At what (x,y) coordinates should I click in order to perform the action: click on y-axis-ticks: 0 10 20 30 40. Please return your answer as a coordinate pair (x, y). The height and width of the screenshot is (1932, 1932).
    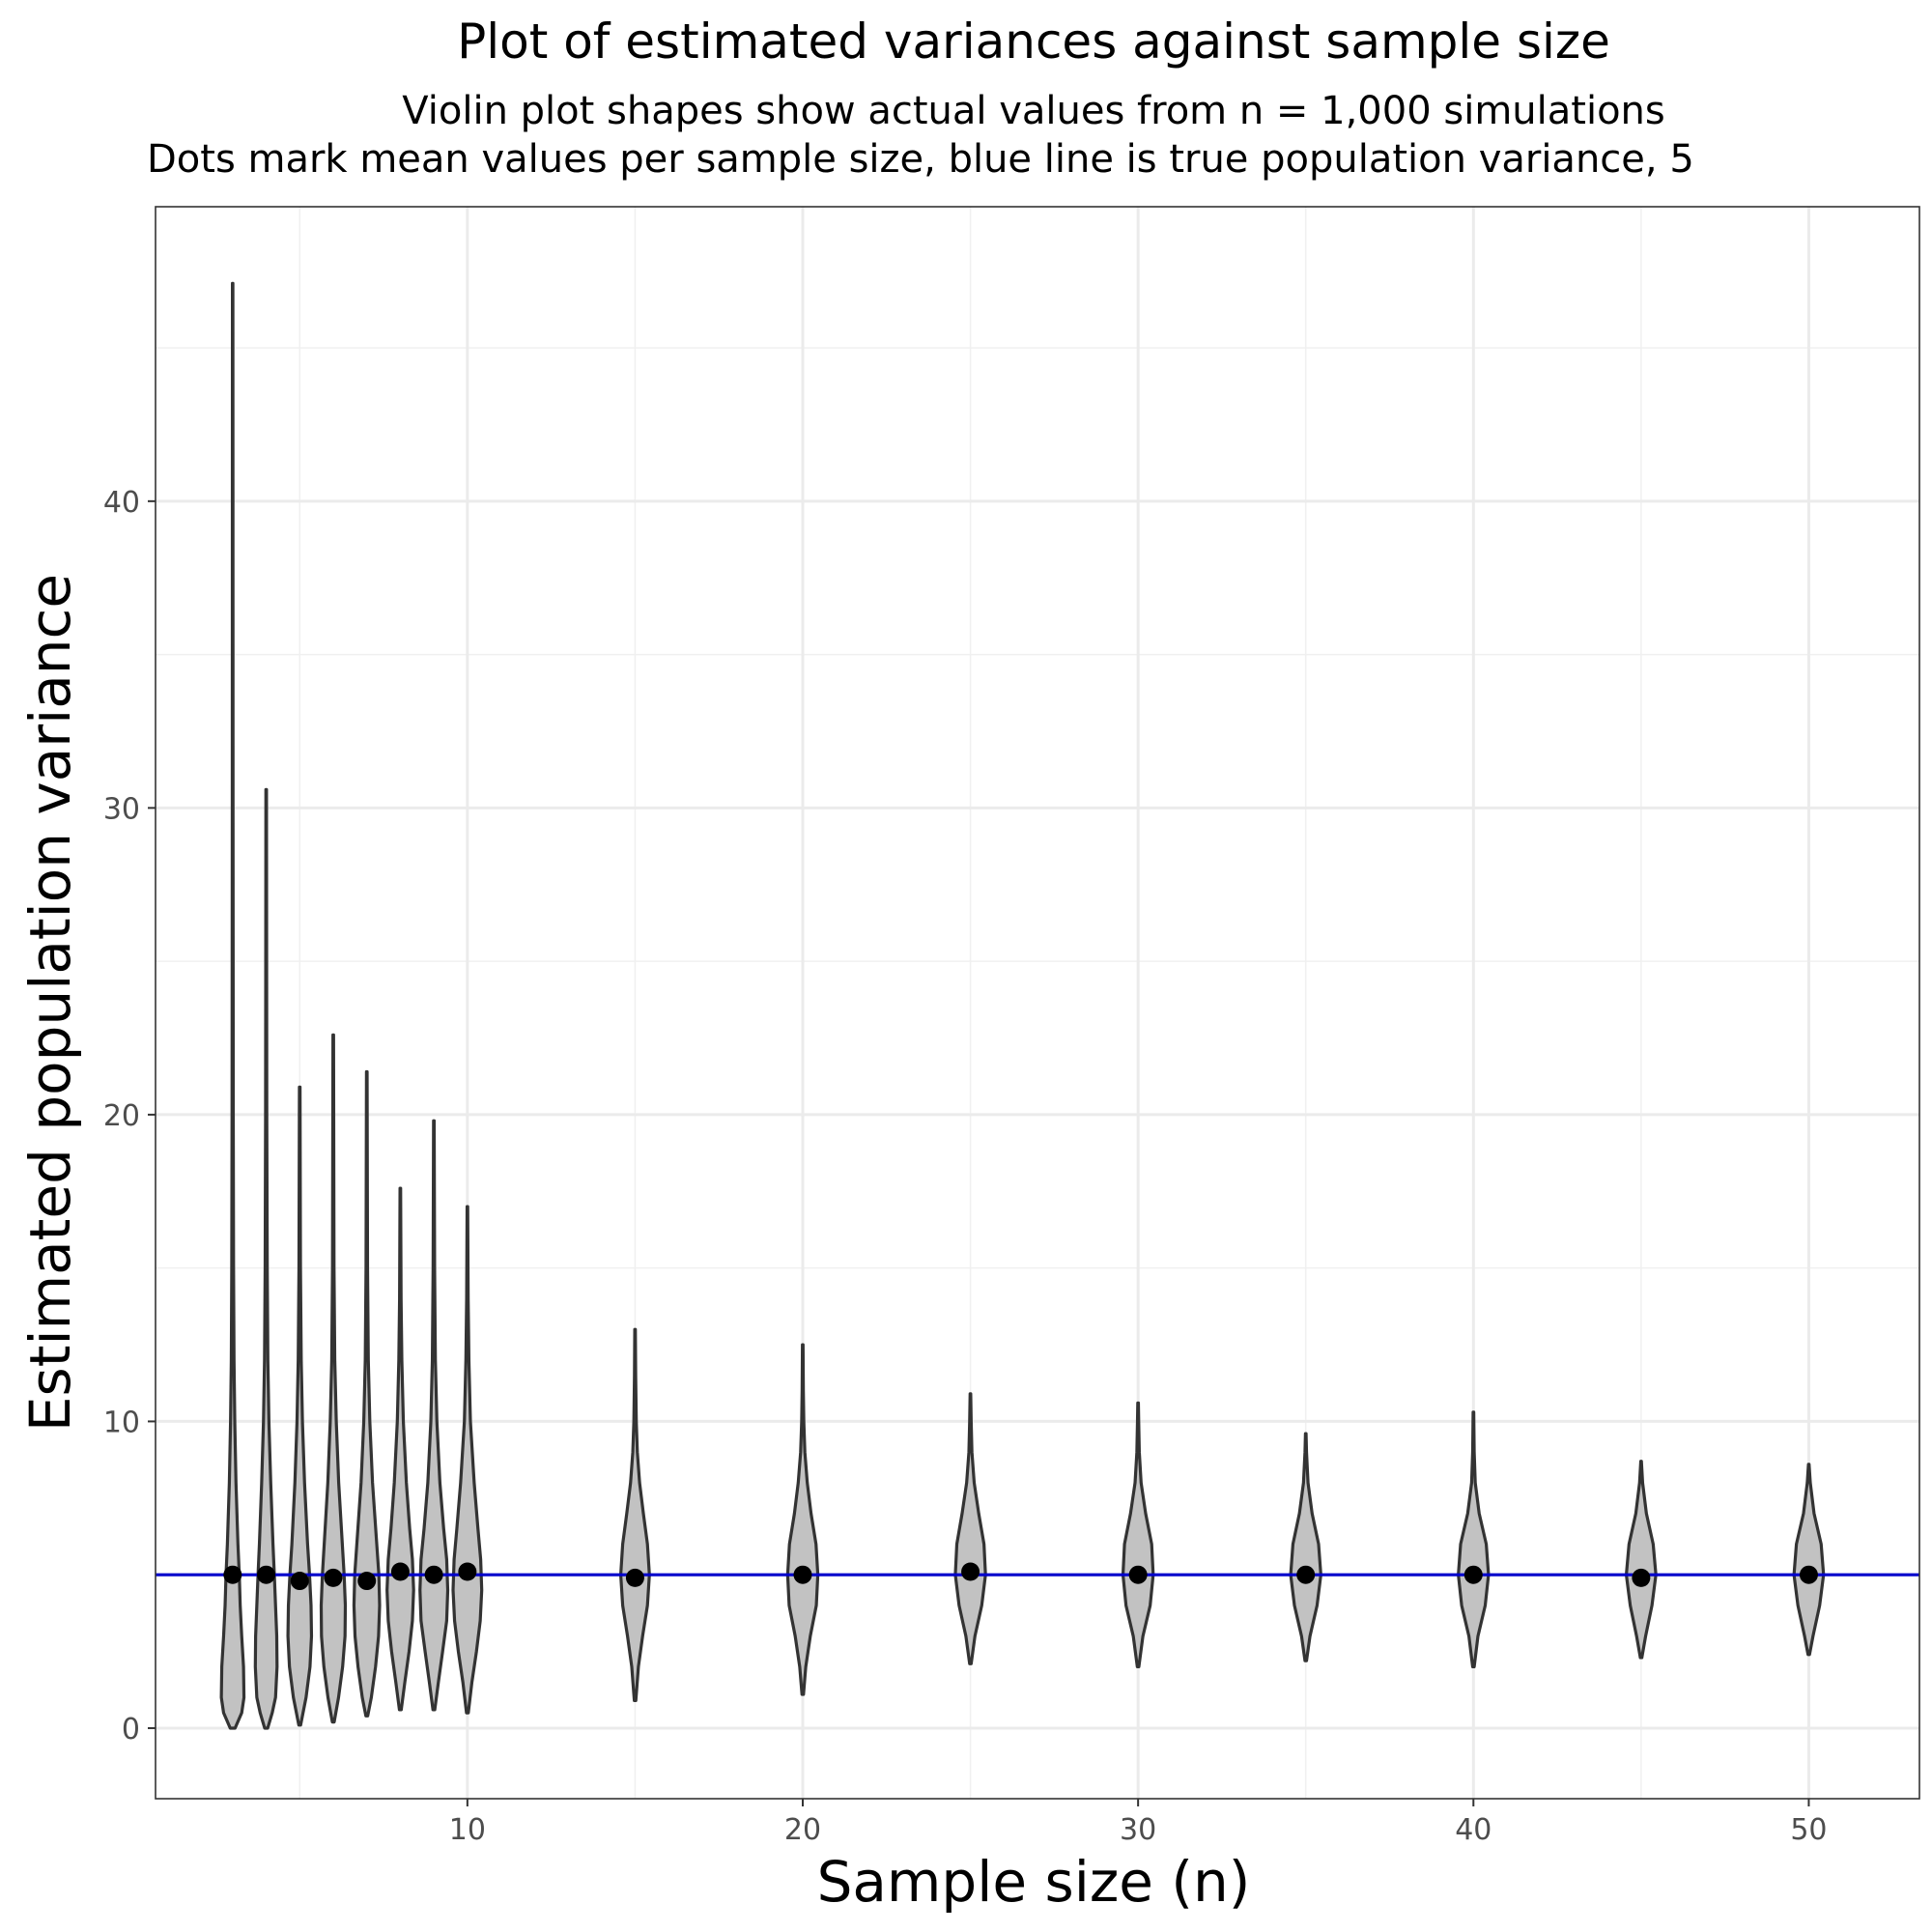
    Looking at the image, I should click on (129, 1116).